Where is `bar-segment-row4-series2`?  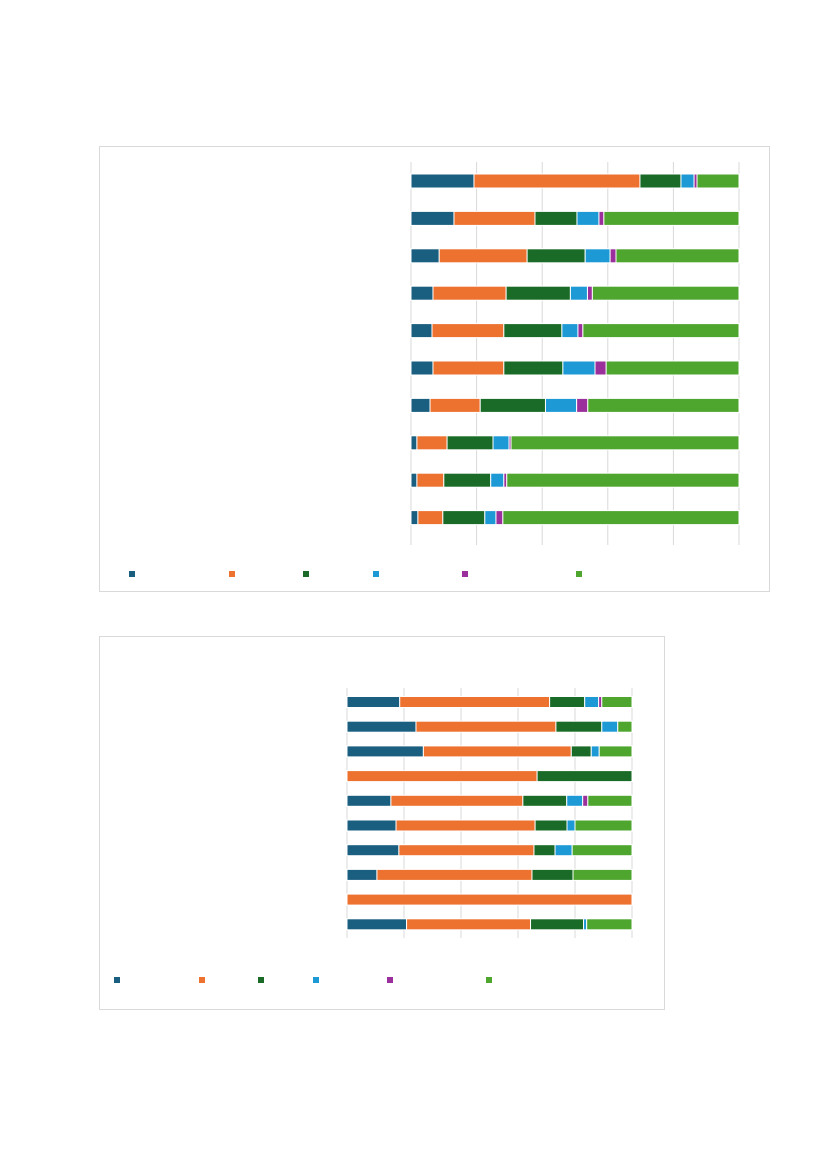 bar-segment-row4-series2 is located at coordinates (469, 293).